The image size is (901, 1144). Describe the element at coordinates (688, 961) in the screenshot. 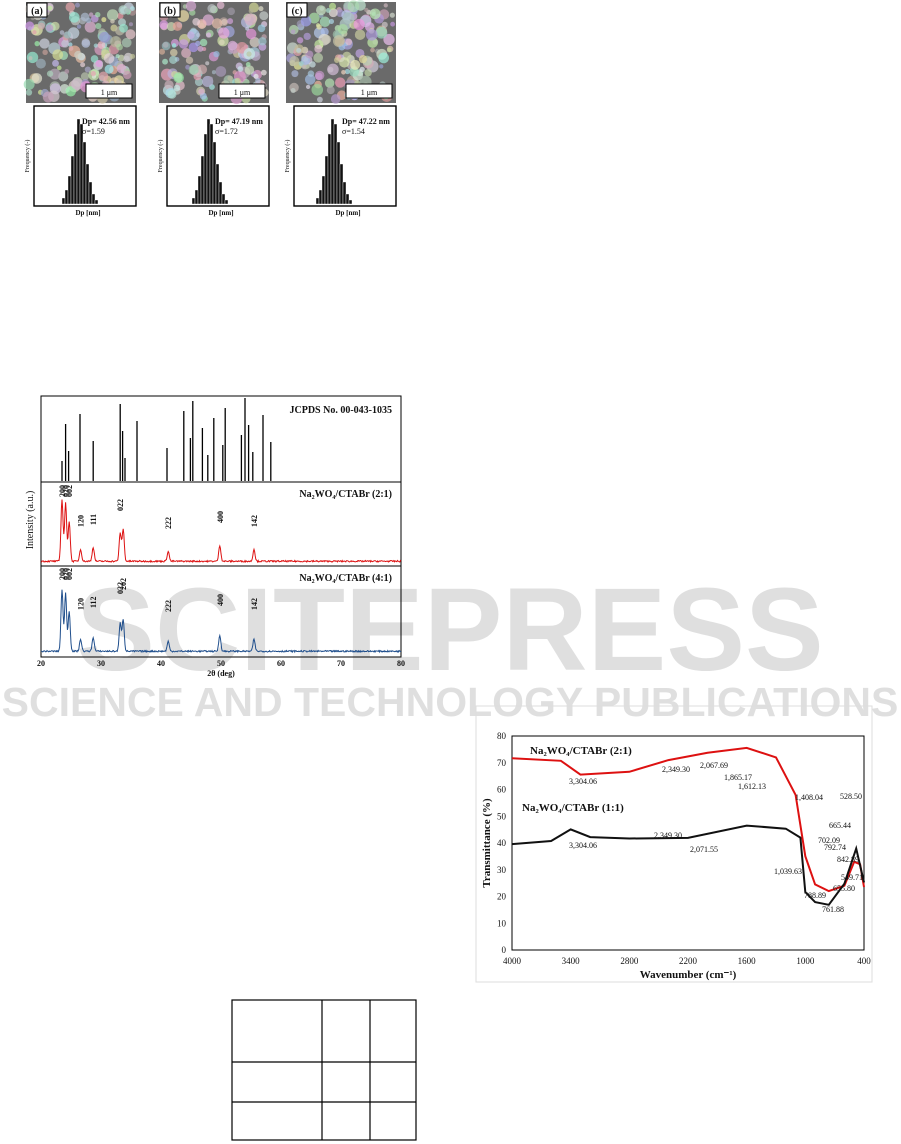

I see `x-tick-label: 2200` at that location.